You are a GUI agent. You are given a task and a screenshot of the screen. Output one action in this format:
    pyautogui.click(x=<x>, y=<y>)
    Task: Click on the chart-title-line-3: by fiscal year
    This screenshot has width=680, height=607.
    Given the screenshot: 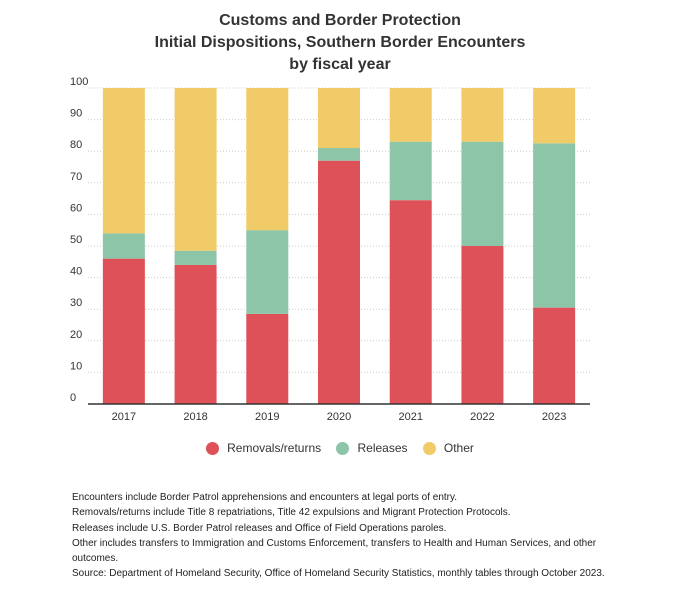 What is the action you would take?
    pyautogui.click(x=340, y=64)
    